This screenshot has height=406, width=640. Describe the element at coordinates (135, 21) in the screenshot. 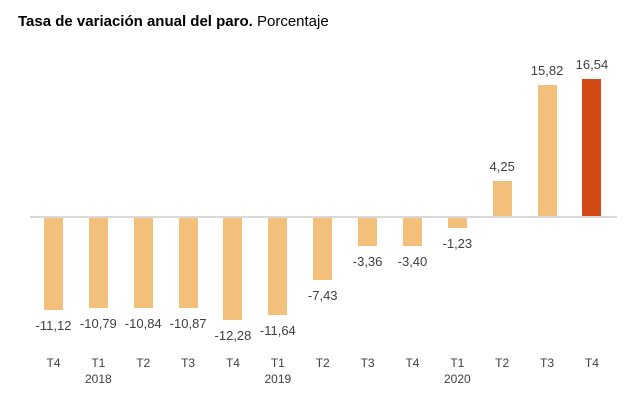

I see `chart-title-bold: Tasa de variación anual del paro.` at that location.